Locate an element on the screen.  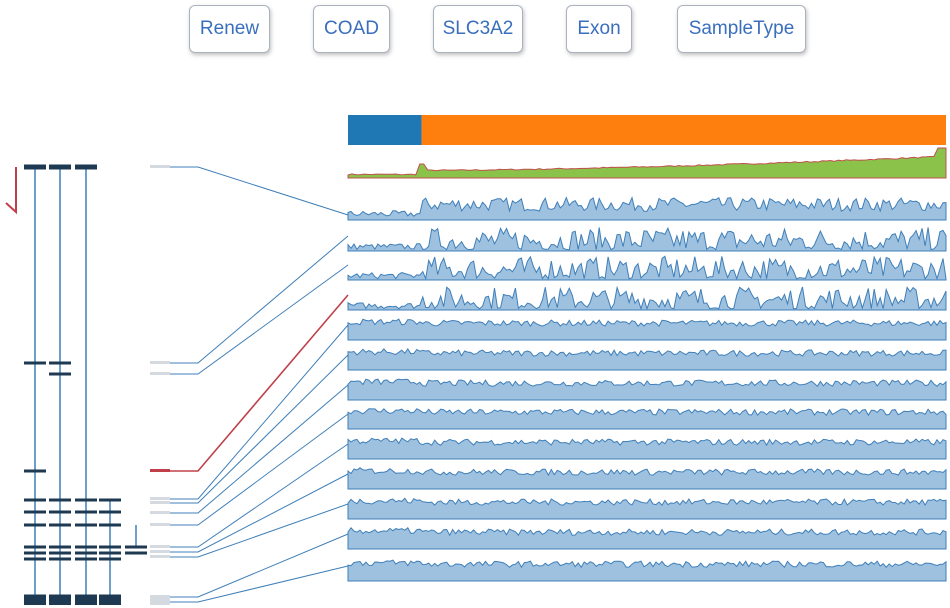
exon-connectors is located at coordinates (259, 384).